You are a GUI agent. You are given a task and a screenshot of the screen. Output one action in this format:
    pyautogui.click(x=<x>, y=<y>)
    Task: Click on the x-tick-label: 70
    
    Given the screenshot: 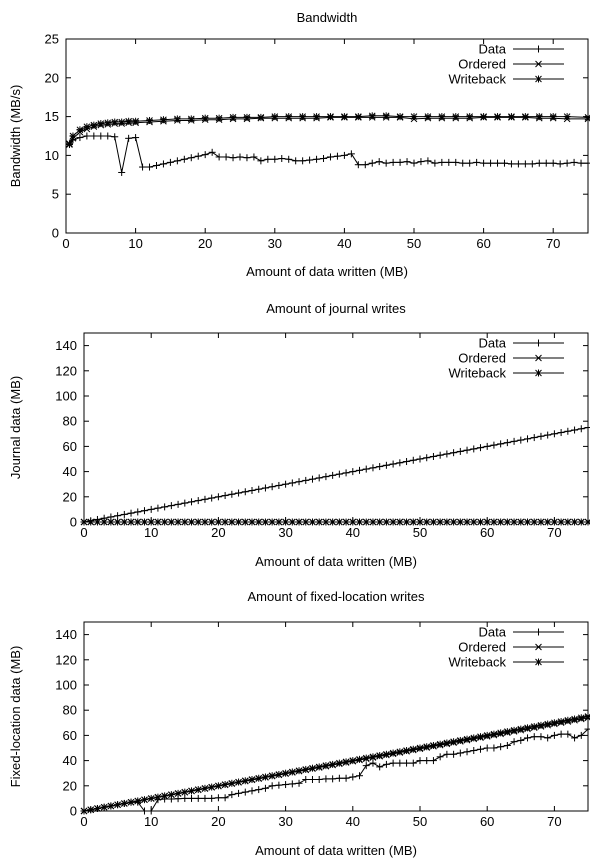 What is the action you would take?
    pyautogui.click(x=554, y=821)
    